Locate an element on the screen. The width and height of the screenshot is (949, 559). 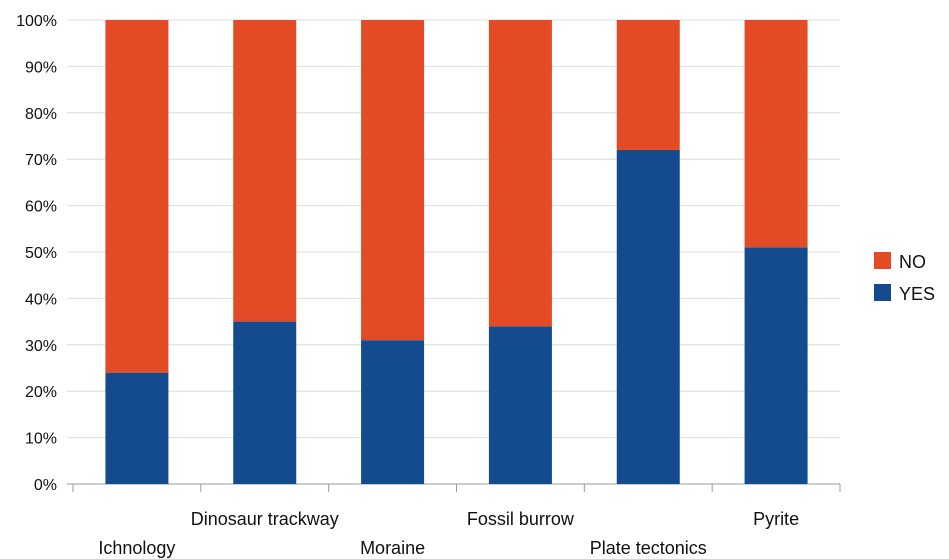
legend-swatch-no is located at coordinates (882, 260).